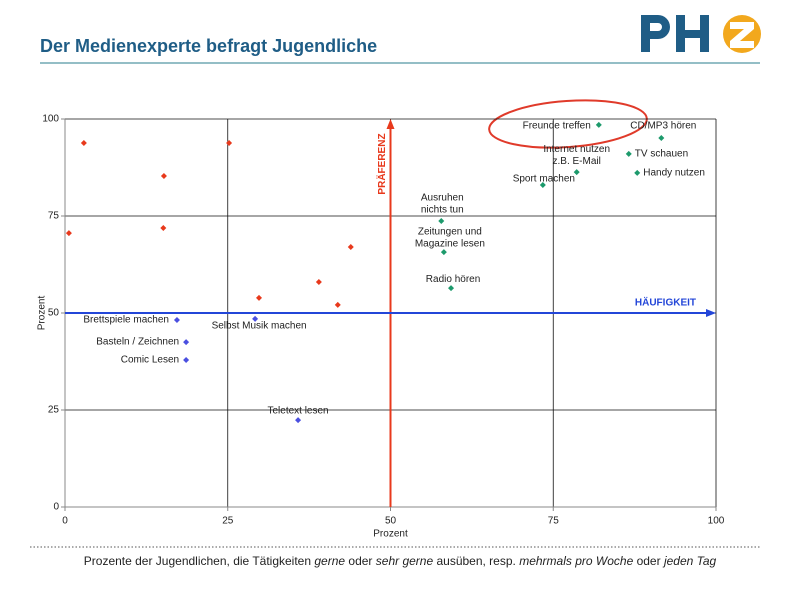 The width and height of the screenshot is (800, 600). Describe the element at coordinates (544, 179) in the screenshot. I see `point-label: Sport machen` at that location.